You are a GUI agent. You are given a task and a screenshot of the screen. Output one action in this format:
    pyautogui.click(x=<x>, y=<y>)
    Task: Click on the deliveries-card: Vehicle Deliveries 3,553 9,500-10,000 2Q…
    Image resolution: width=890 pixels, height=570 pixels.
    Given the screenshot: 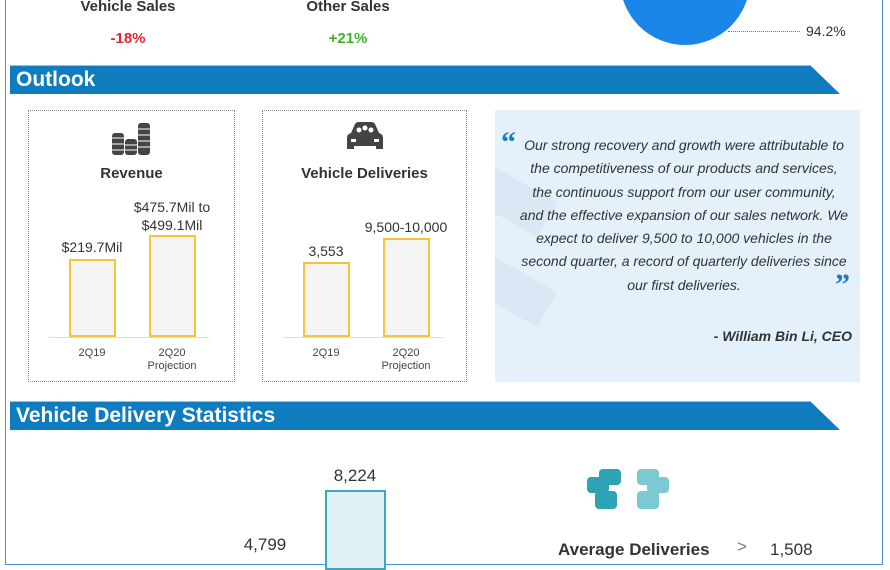 What is the action you would take?
    pyautogui.click(x=364, y=246)
    